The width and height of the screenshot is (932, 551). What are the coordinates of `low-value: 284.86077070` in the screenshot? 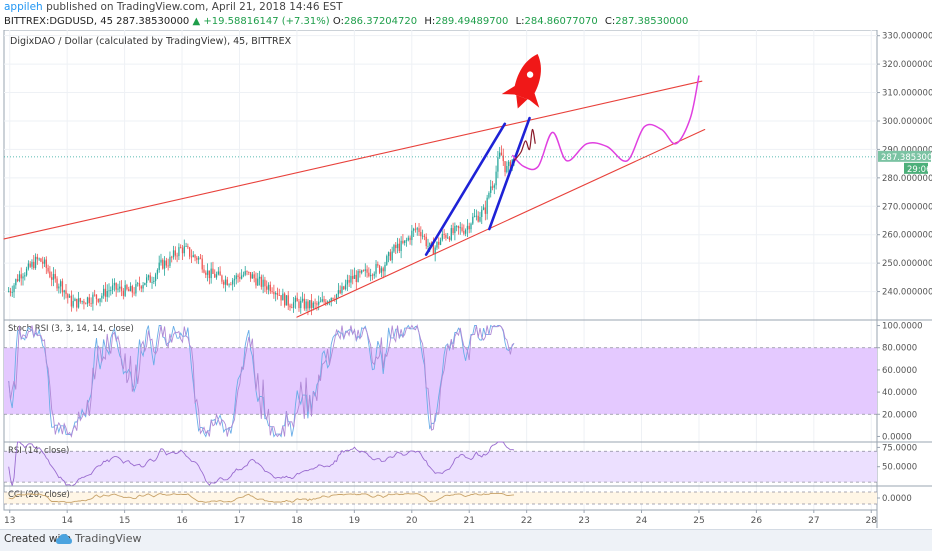 It's located at (561, 21).